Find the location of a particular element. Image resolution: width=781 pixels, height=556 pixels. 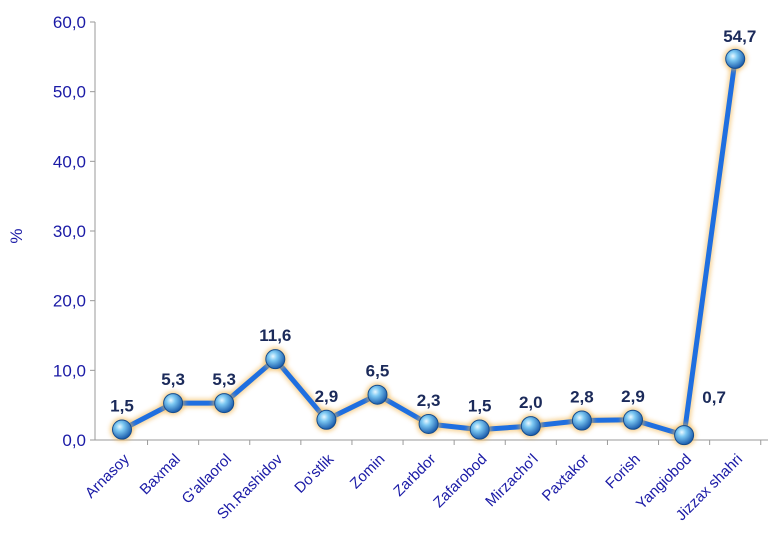

data-label: 54,7 is located at coordinates (739, 36).